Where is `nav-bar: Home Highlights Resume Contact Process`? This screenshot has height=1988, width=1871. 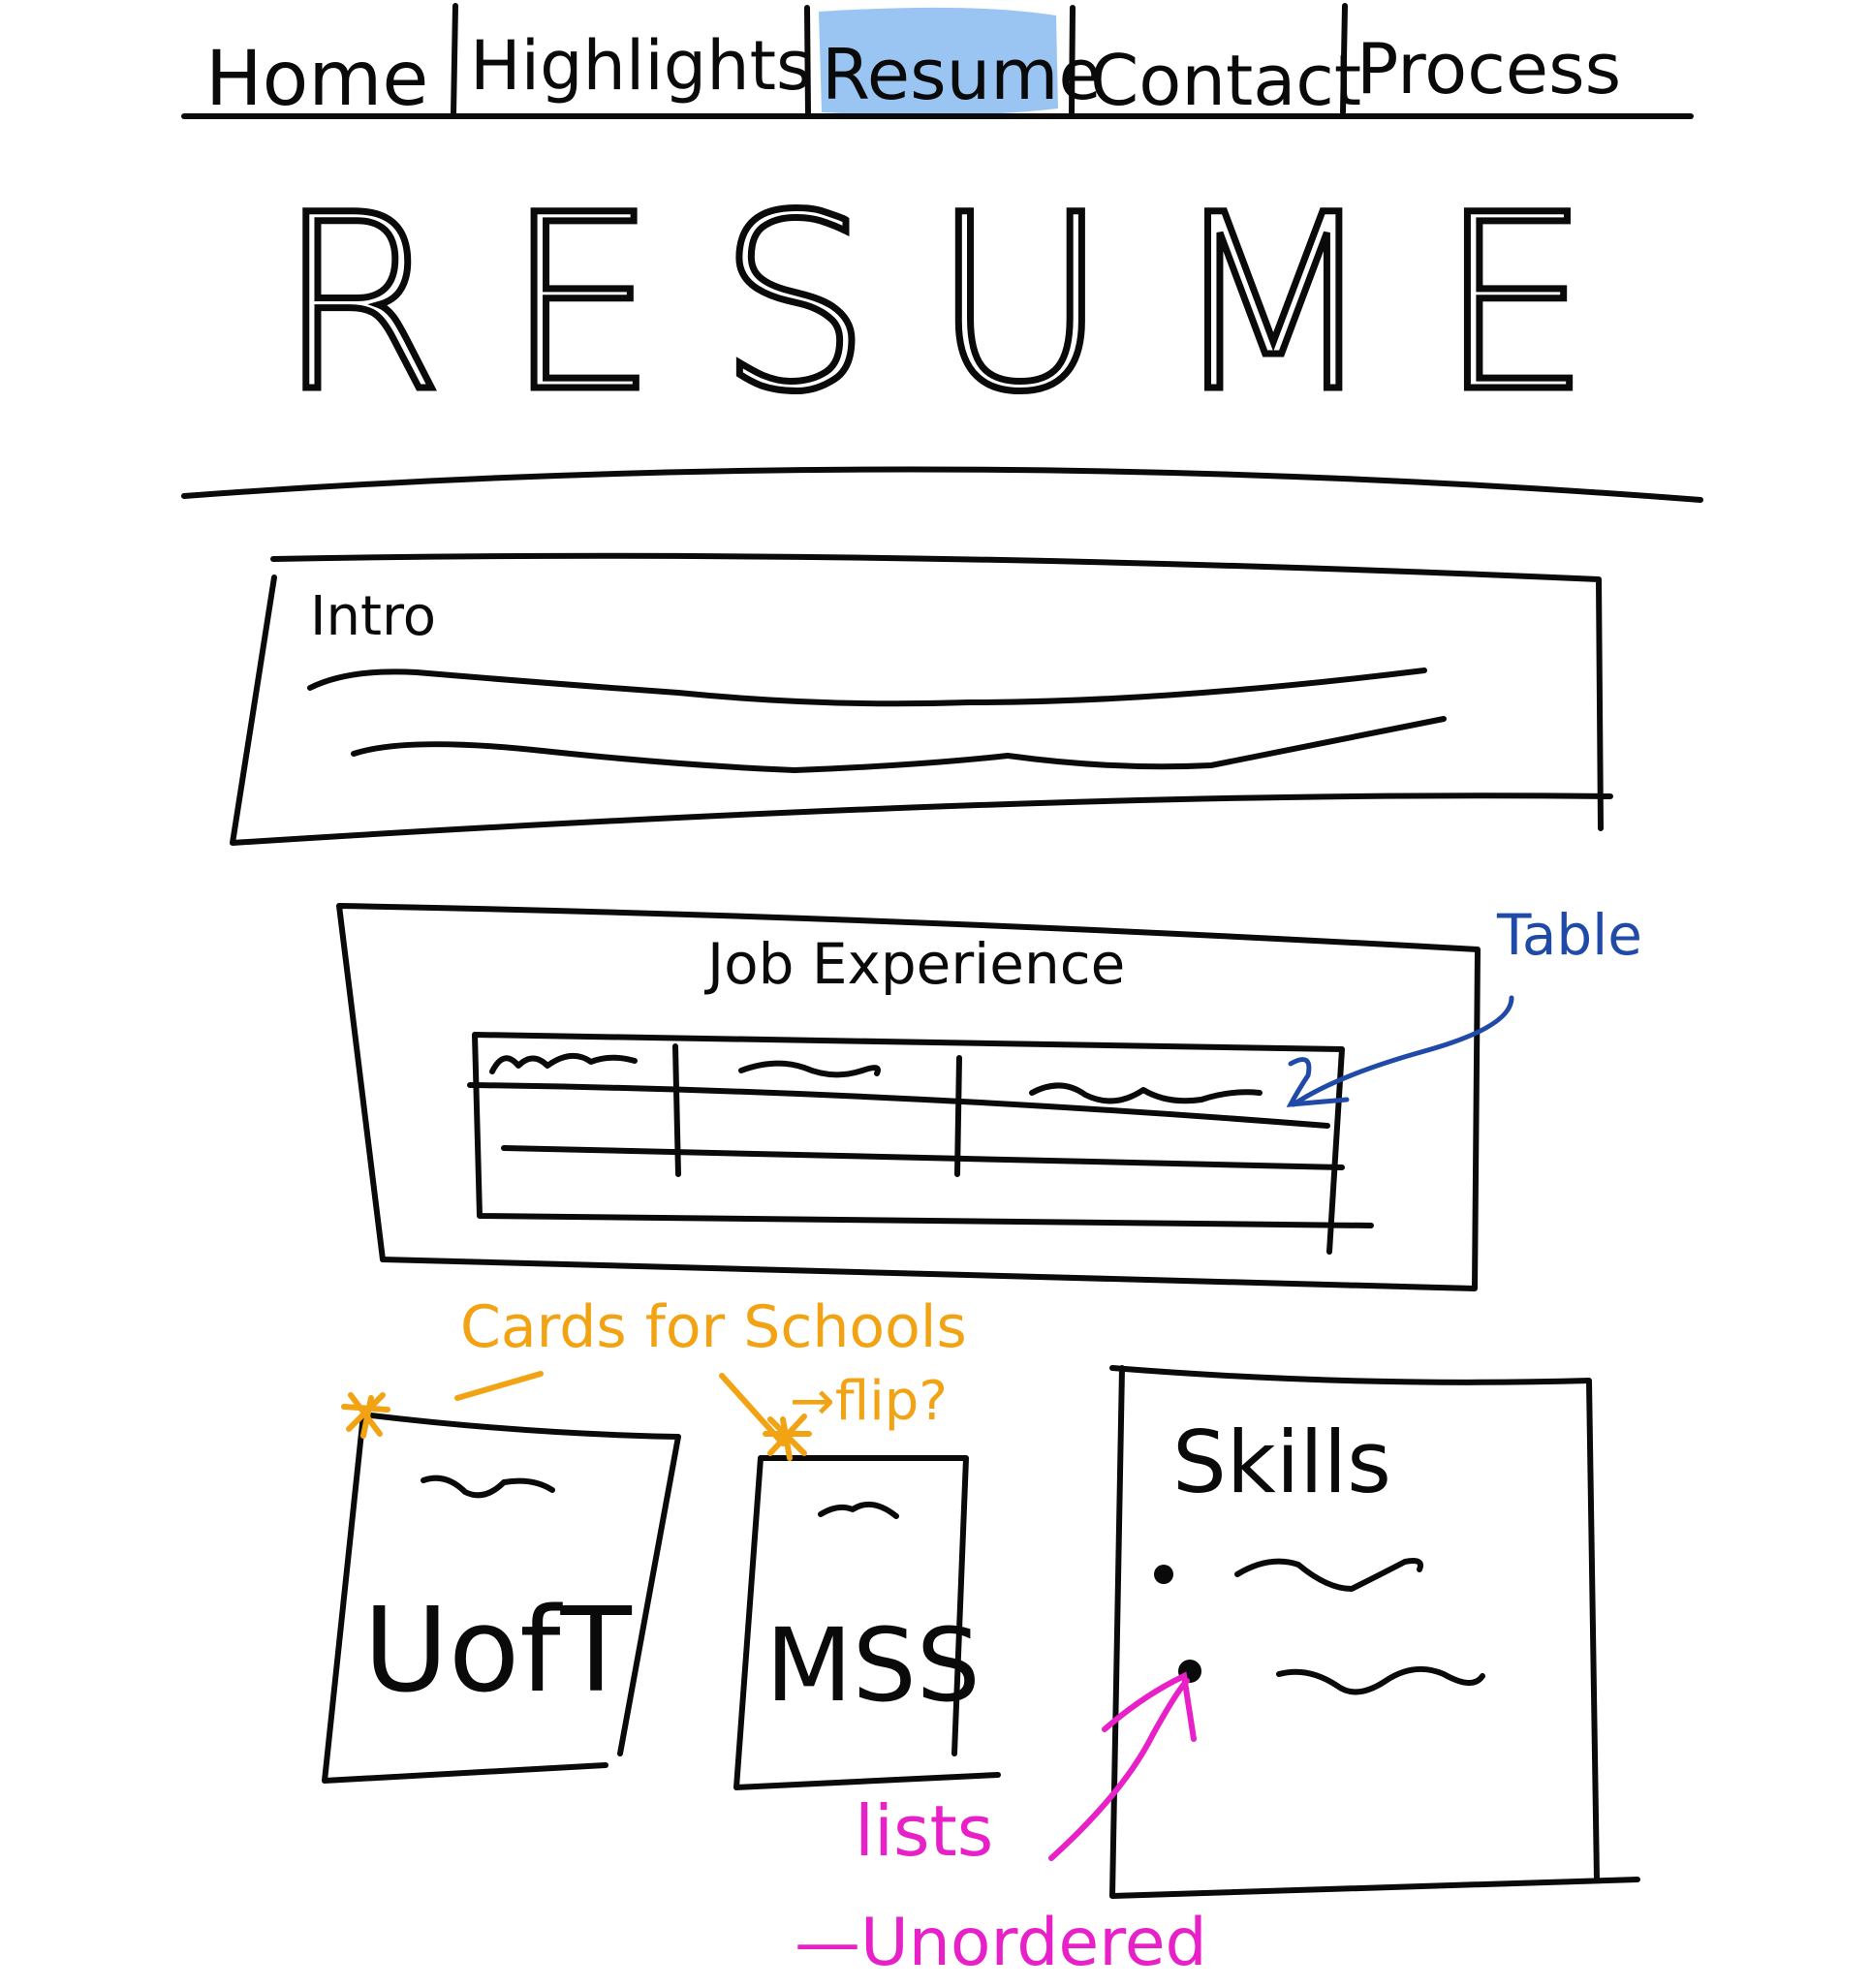 nav-bar: Home Highlights Resume Contact Process is located at coordinates (937, 63).